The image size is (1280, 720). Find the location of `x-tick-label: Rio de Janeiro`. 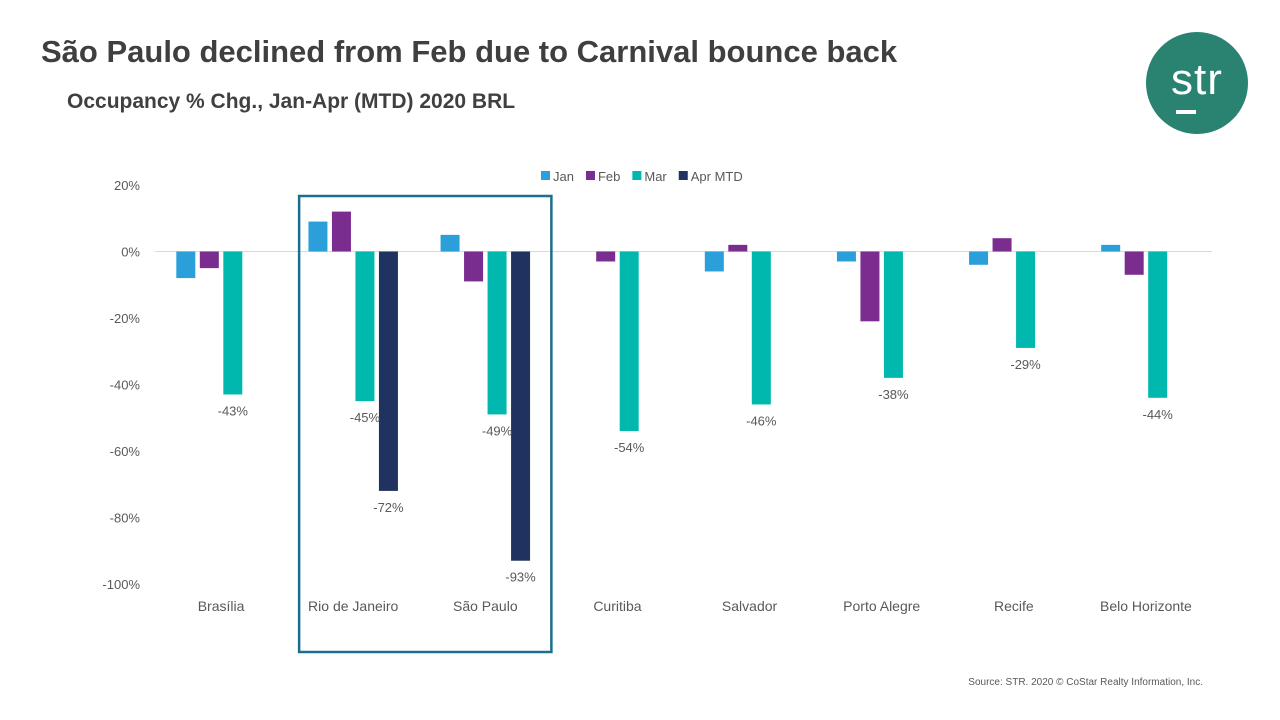

x-tick-label: Rio de Janeiro is located at coordinates (353, 606).